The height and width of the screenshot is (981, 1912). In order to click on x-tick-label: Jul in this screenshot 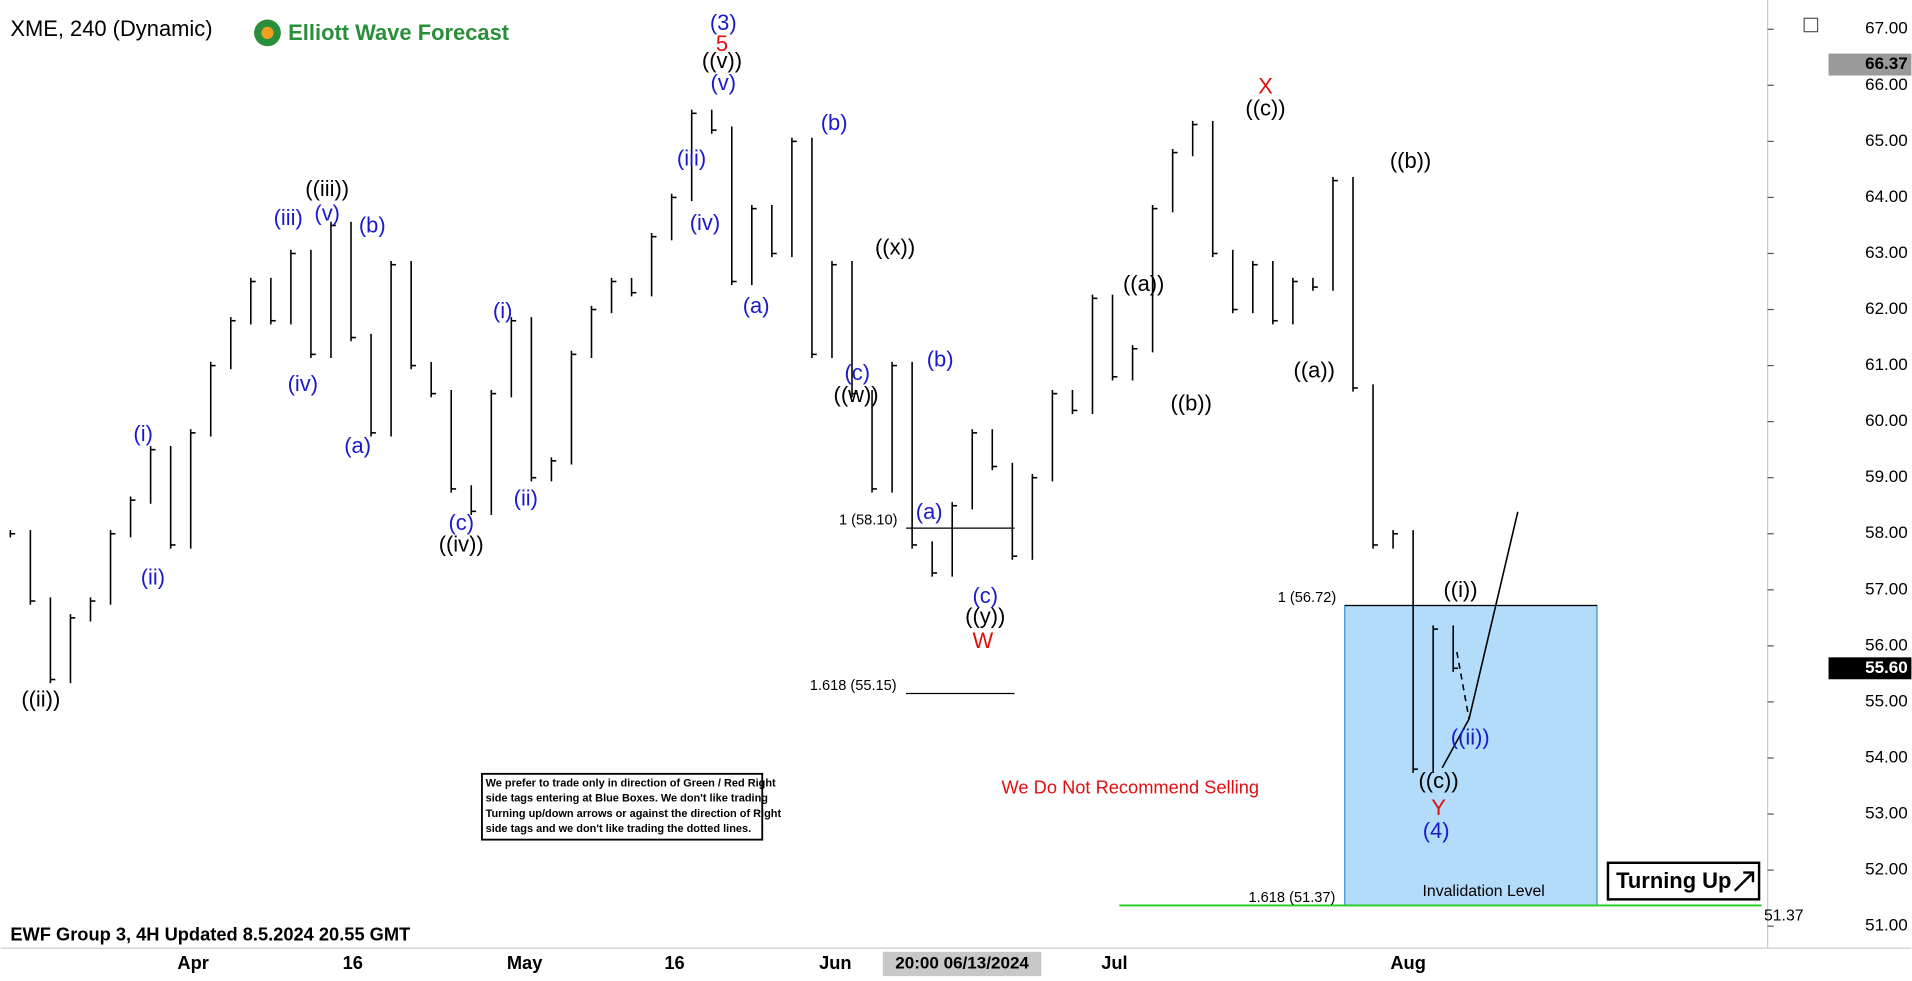, I will do `click(1114, 962)`.